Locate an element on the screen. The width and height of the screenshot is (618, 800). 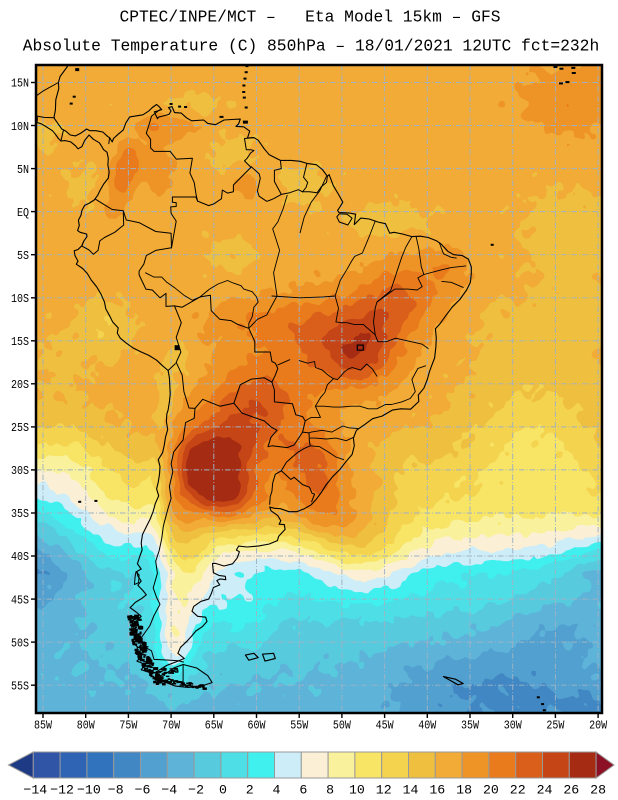
svg-text: −12 is located at coordinates (62, 790).